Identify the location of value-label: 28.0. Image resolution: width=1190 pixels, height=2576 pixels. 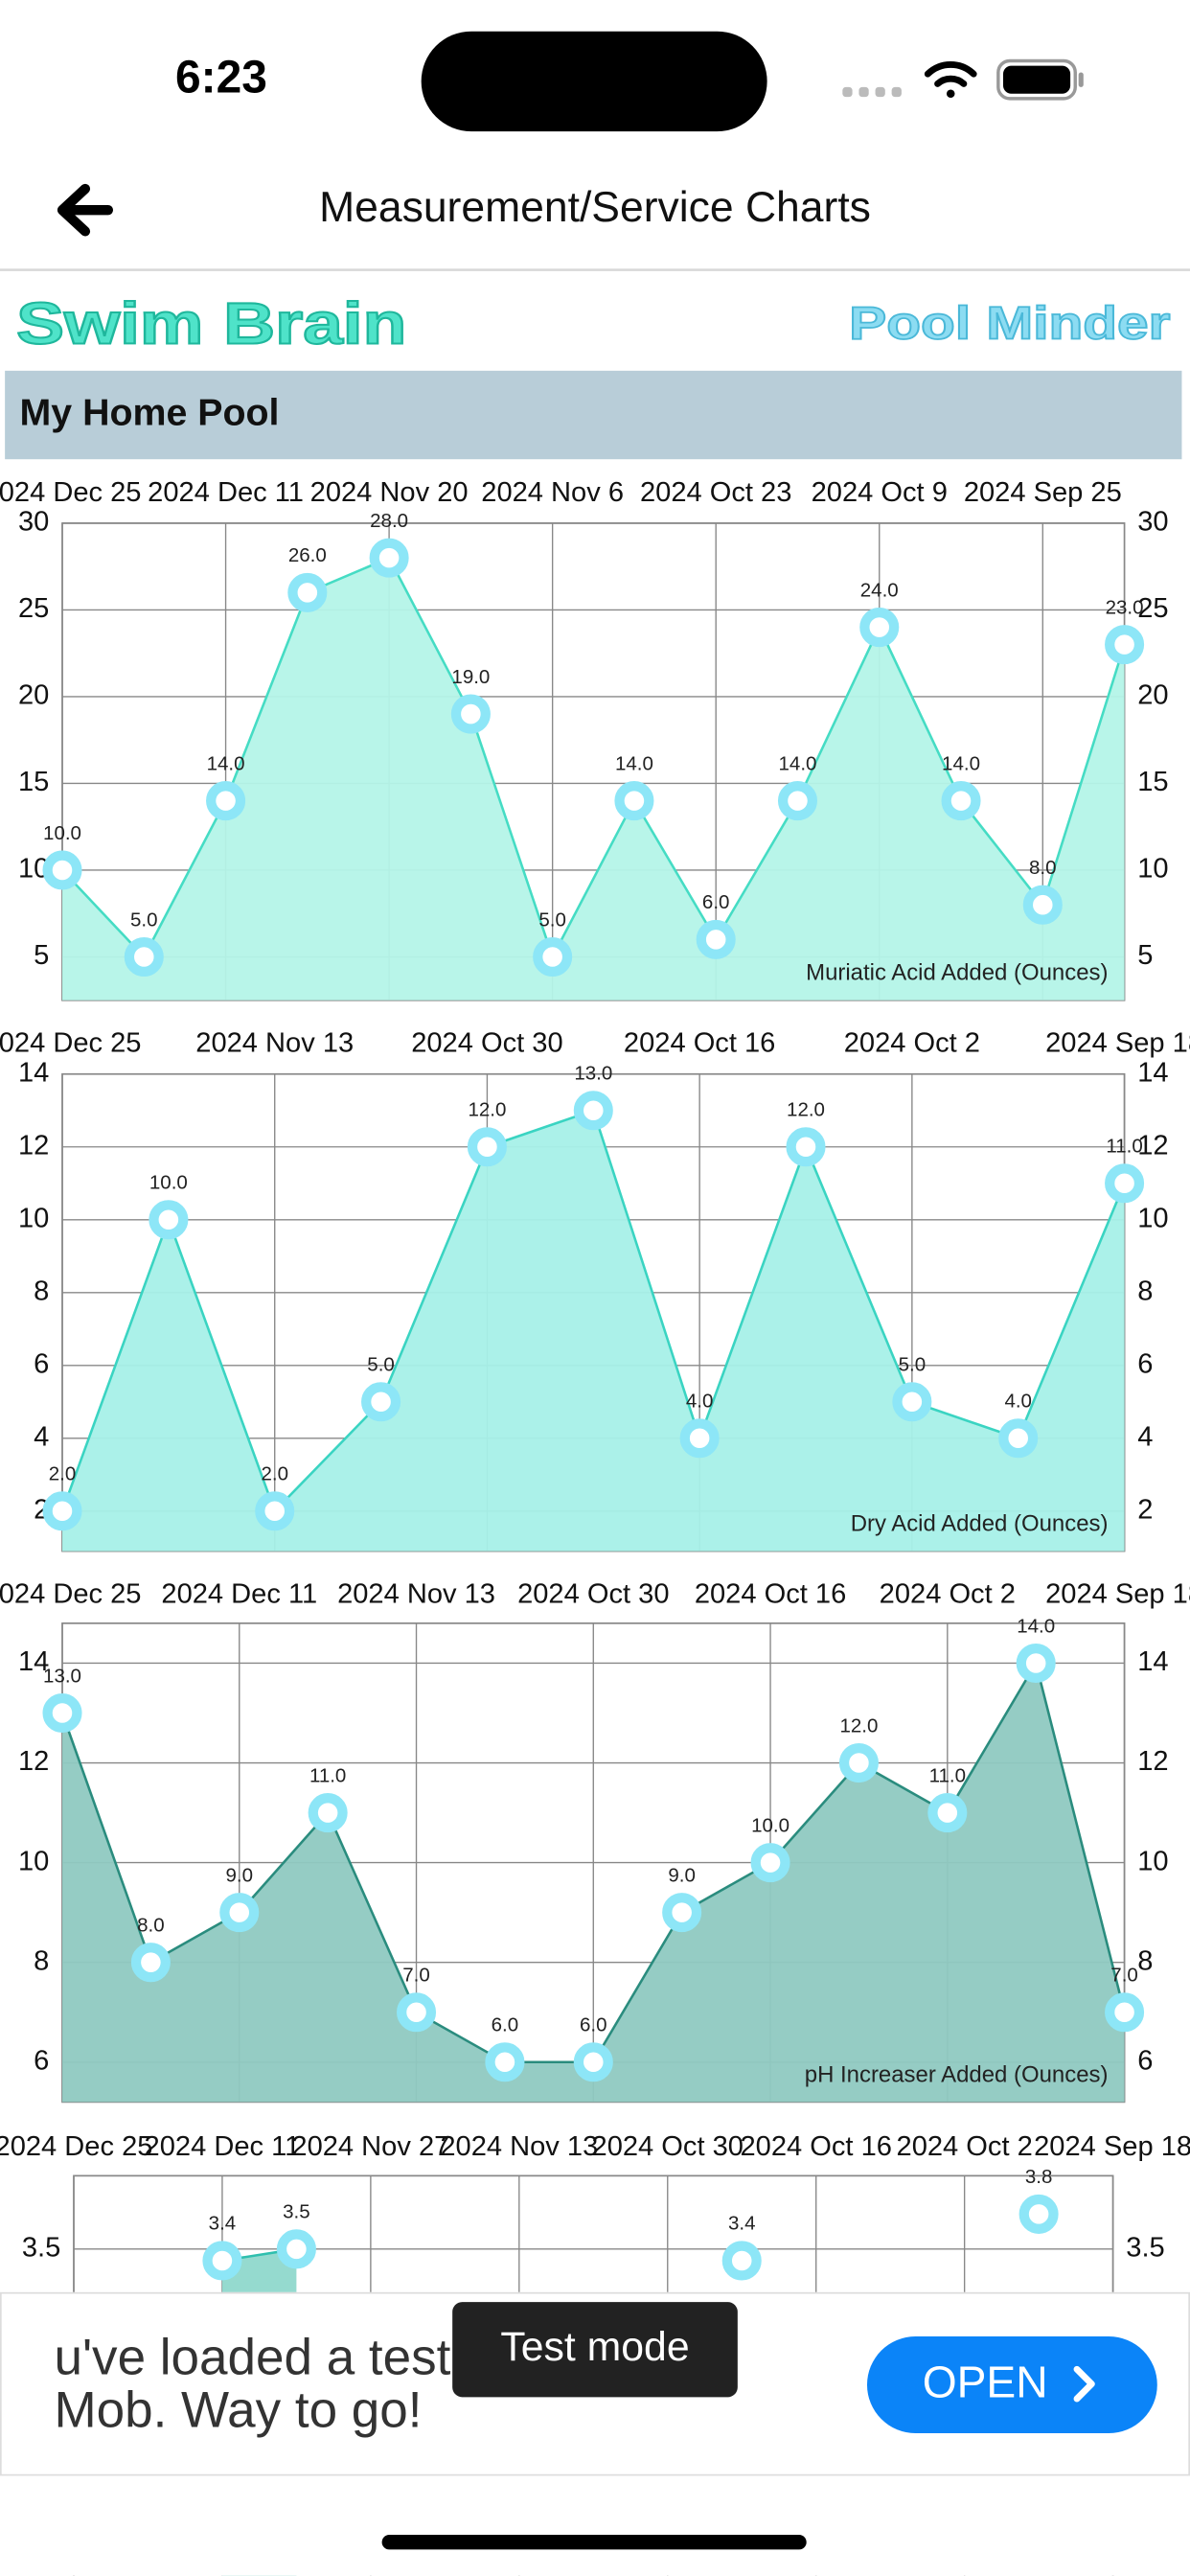
(389, 521).